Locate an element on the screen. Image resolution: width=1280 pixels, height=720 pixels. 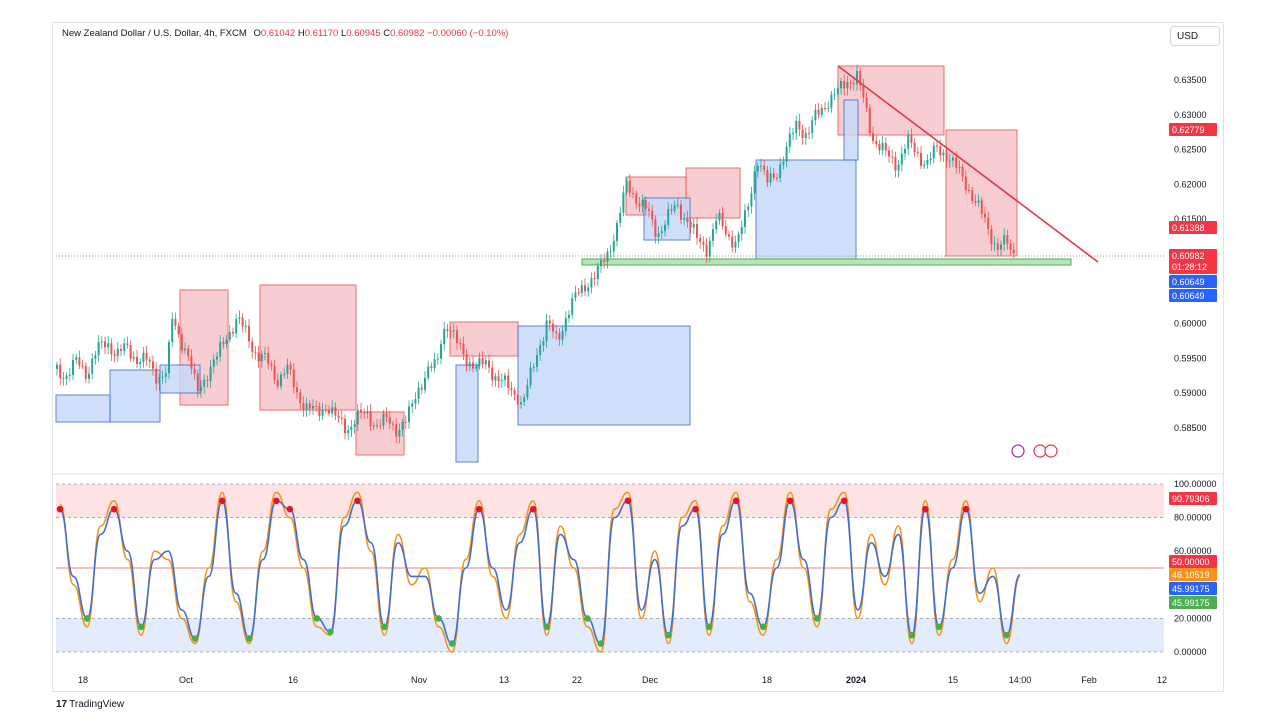
price-tick-label: 0.61500 is located at coordinates (1190, 219).